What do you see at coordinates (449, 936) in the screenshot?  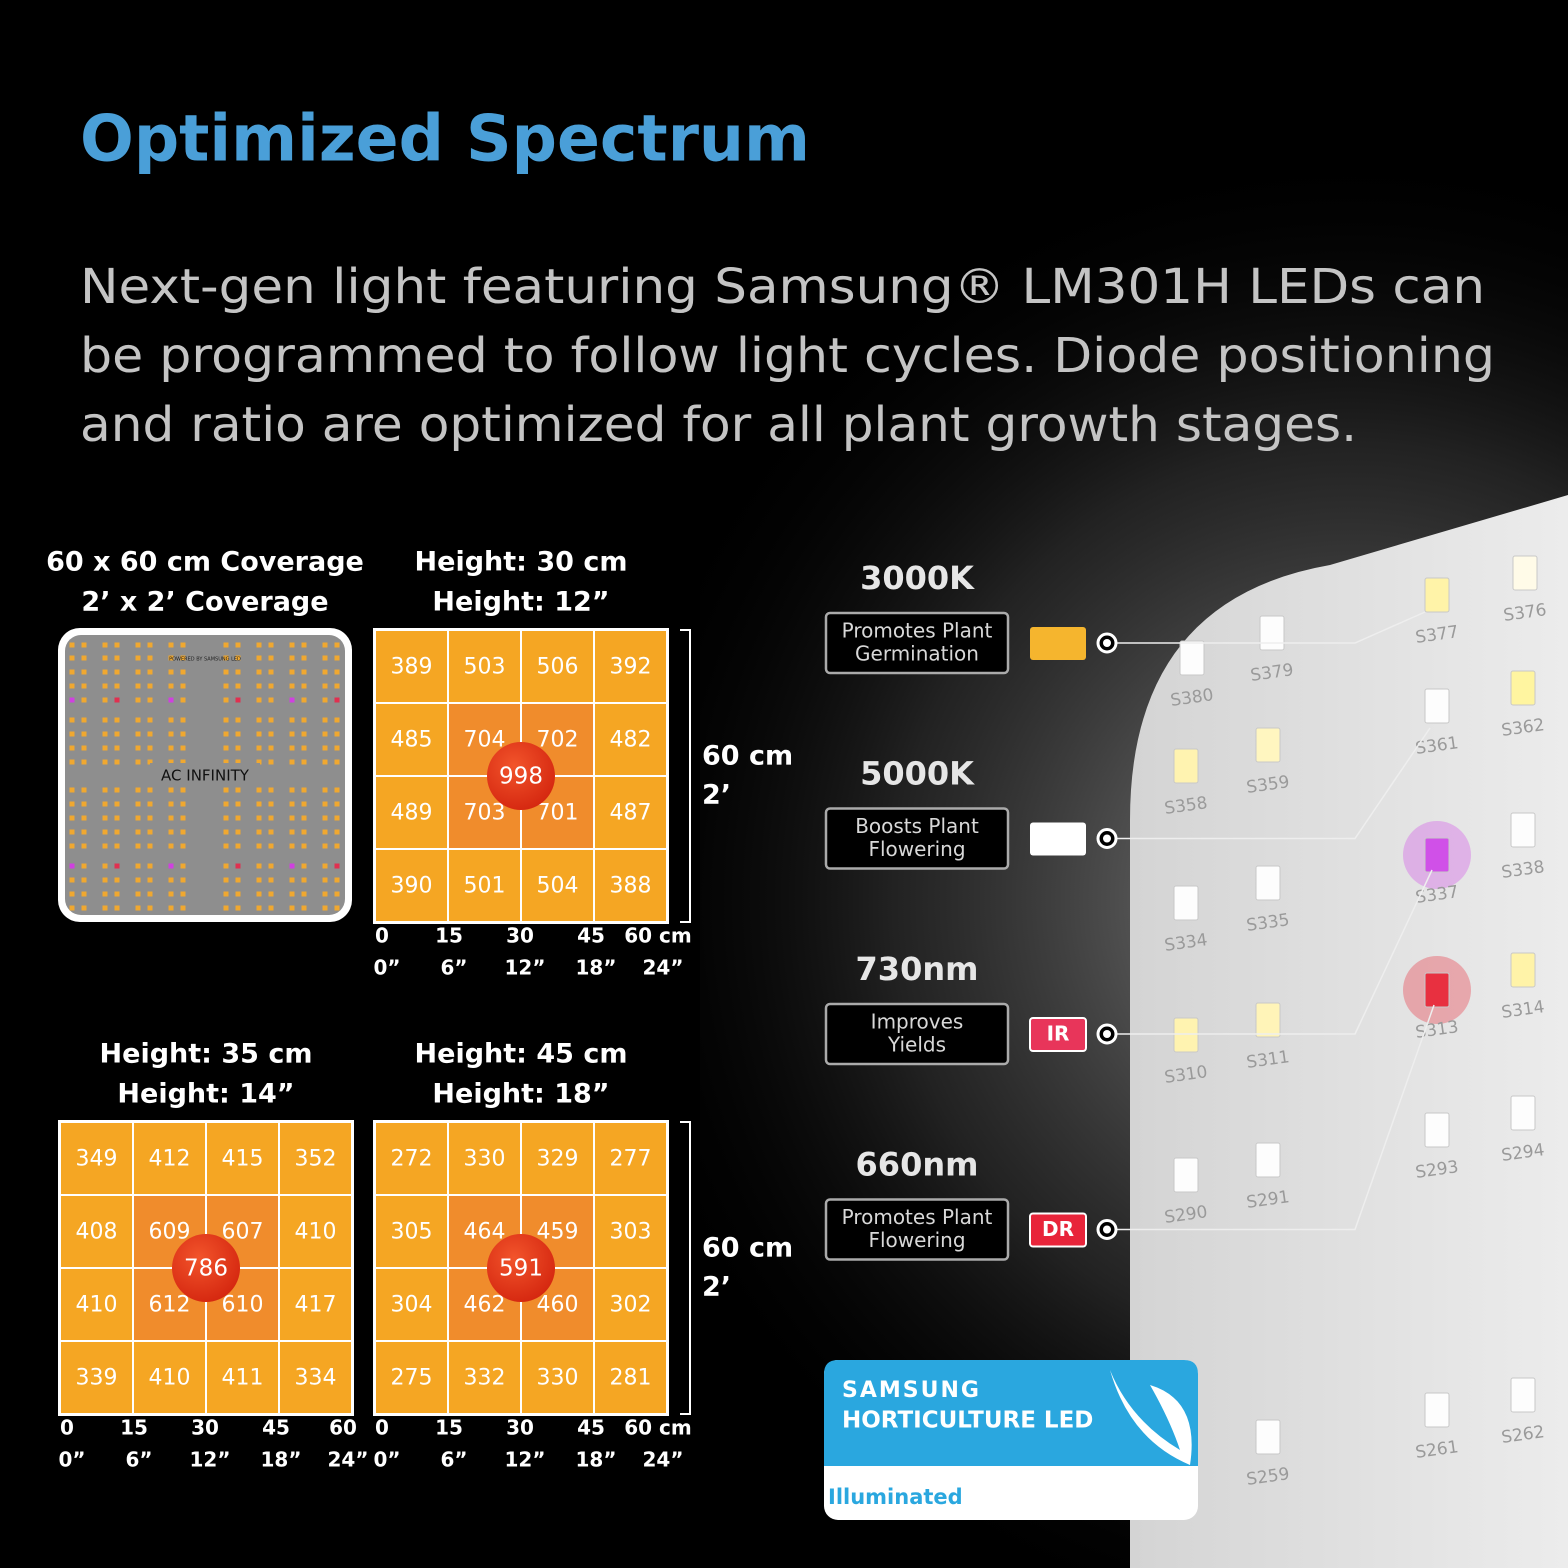 I see `axis-cm-label: 15` at bounding box center [449, 936].